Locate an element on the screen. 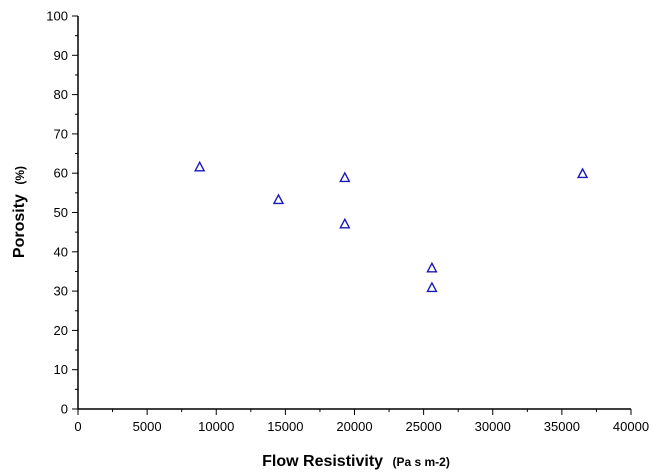  y-axis-title: Porosity (%) is located at coordinates (19, 212).